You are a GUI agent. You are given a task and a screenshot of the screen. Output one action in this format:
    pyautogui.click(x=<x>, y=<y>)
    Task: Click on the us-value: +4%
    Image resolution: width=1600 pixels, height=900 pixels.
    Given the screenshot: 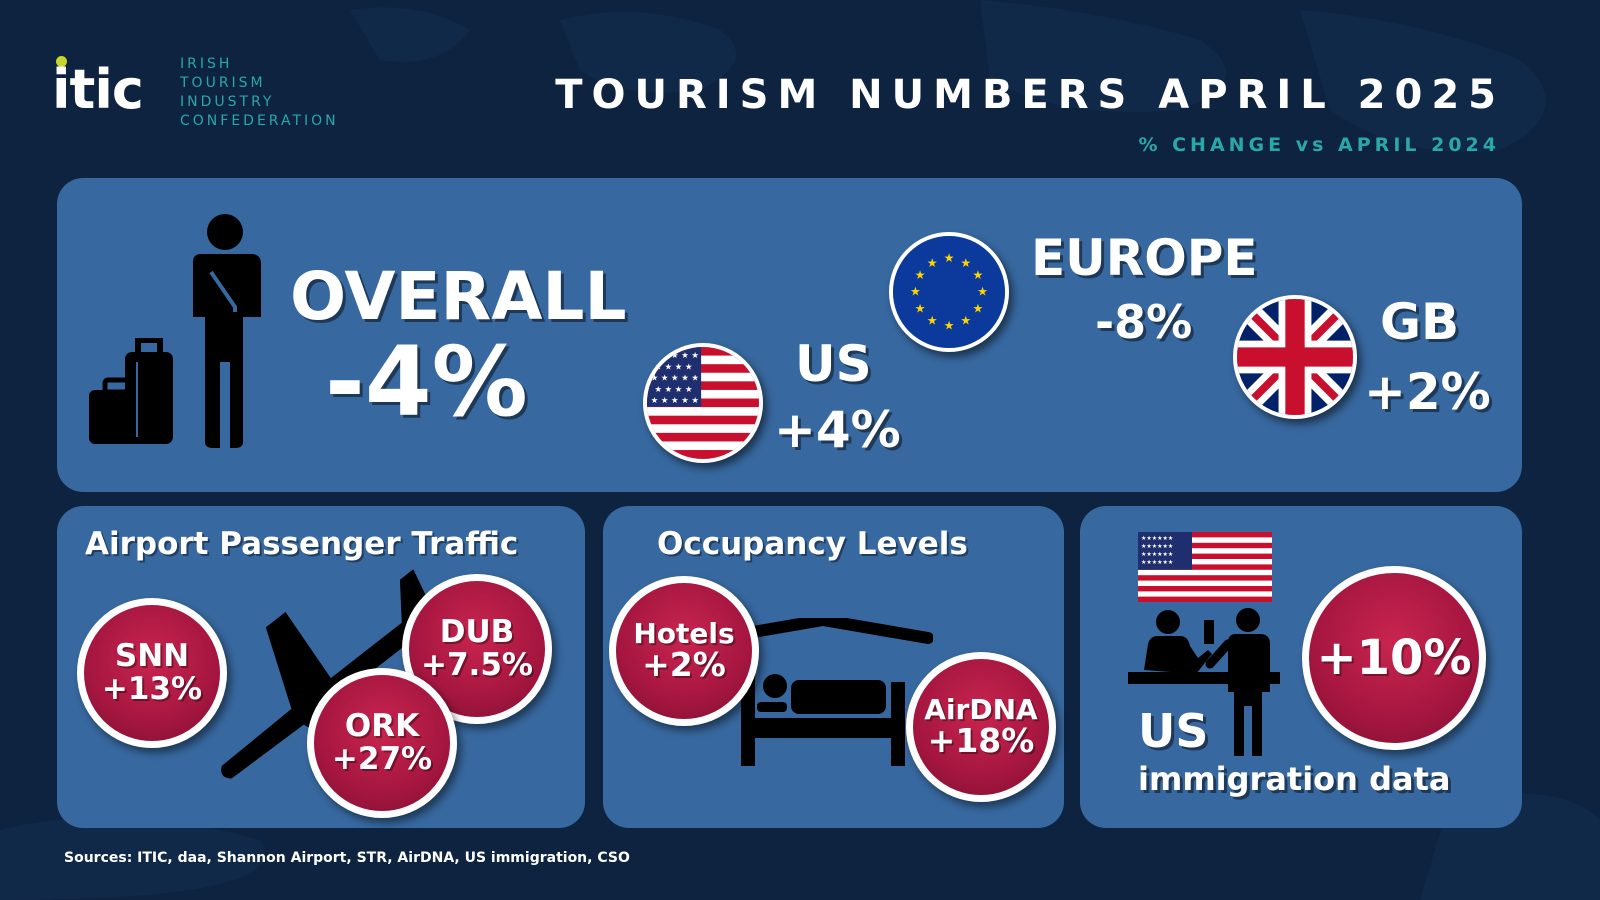 What is the action you would take?
    pyautogui.click(x=837, y=430)
    